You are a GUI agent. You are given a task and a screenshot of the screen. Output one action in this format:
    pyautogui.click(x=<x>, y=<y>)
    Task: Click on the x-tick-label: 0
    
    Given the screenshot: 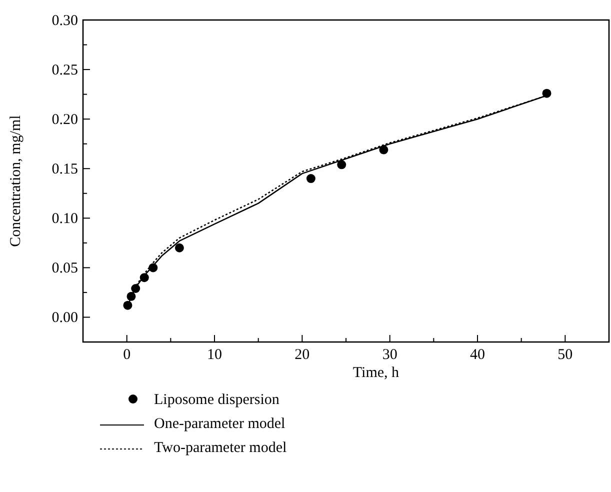 What is the action you would take?
    pyautogui.click(x=127, y=355)
    